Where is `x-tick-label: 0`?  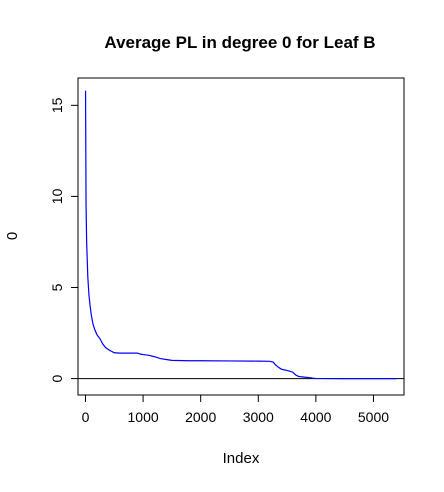 x-tick-label: 0 is located at coordinates (86, 417).